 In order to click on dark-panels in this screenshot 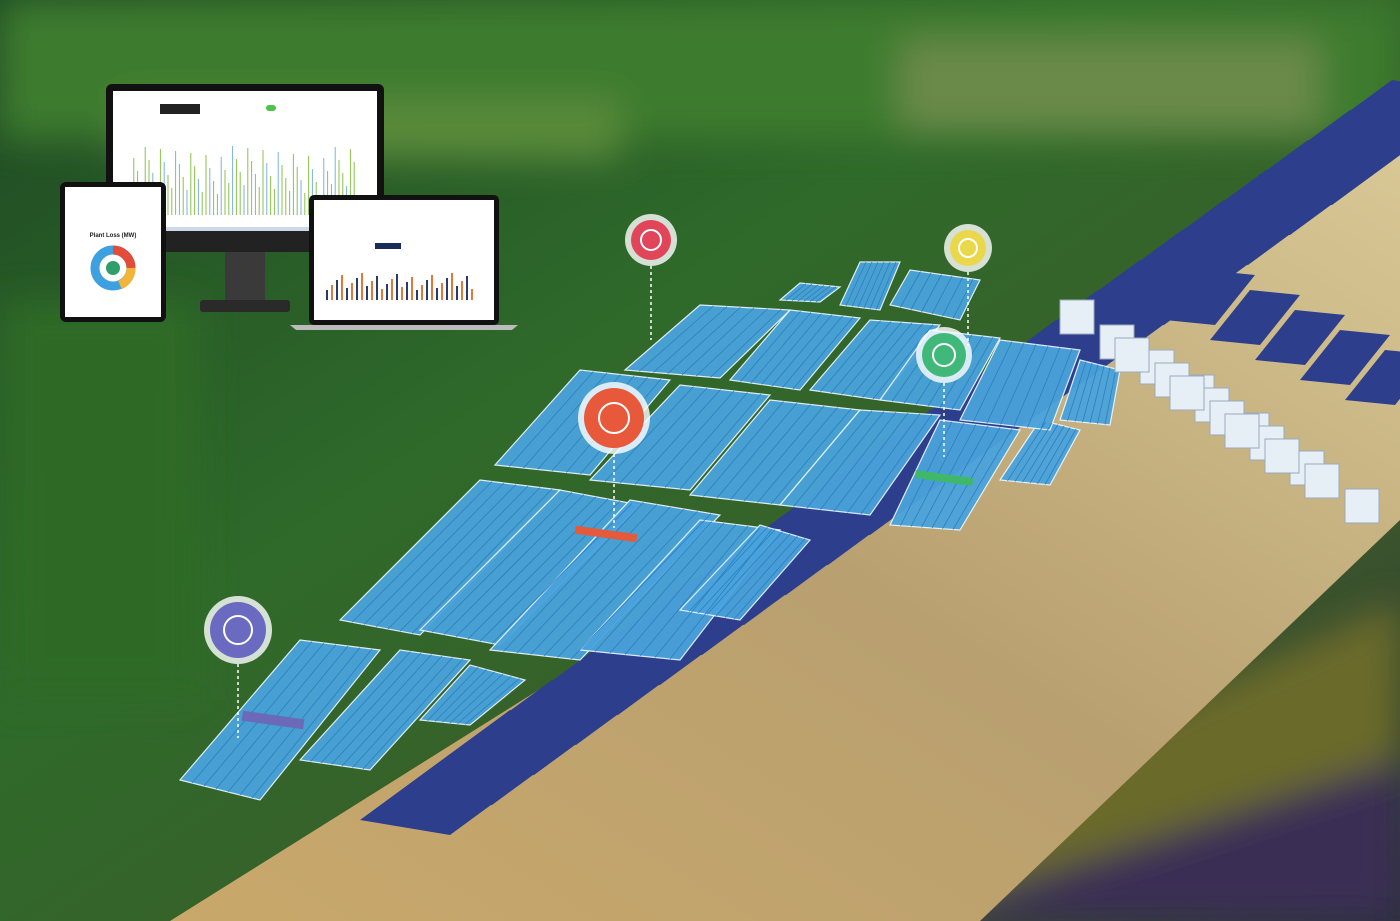, I will do `click(1255, 317)`.